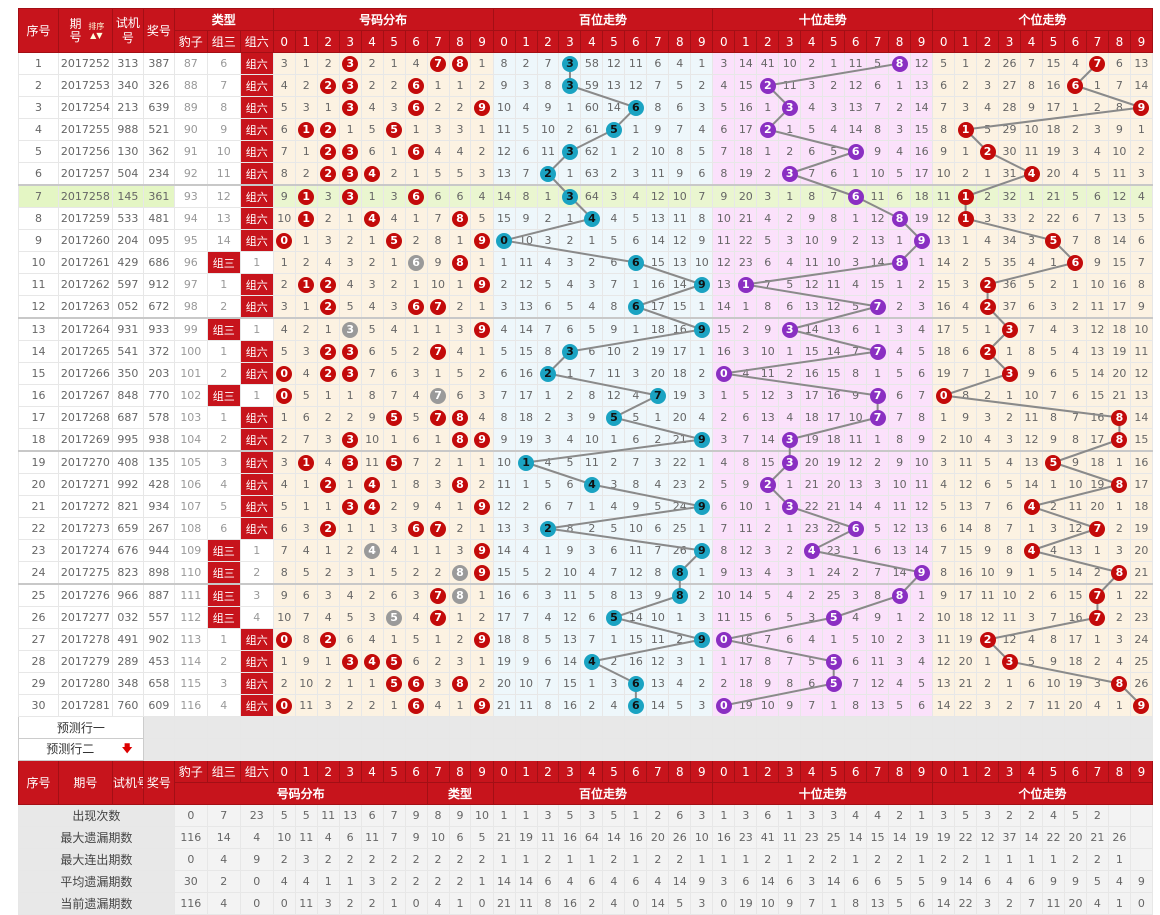  What do you see at coordinates (591, 661) in the screenshot?
I see `bai-ball: 4` at bounding box center [591, 661].